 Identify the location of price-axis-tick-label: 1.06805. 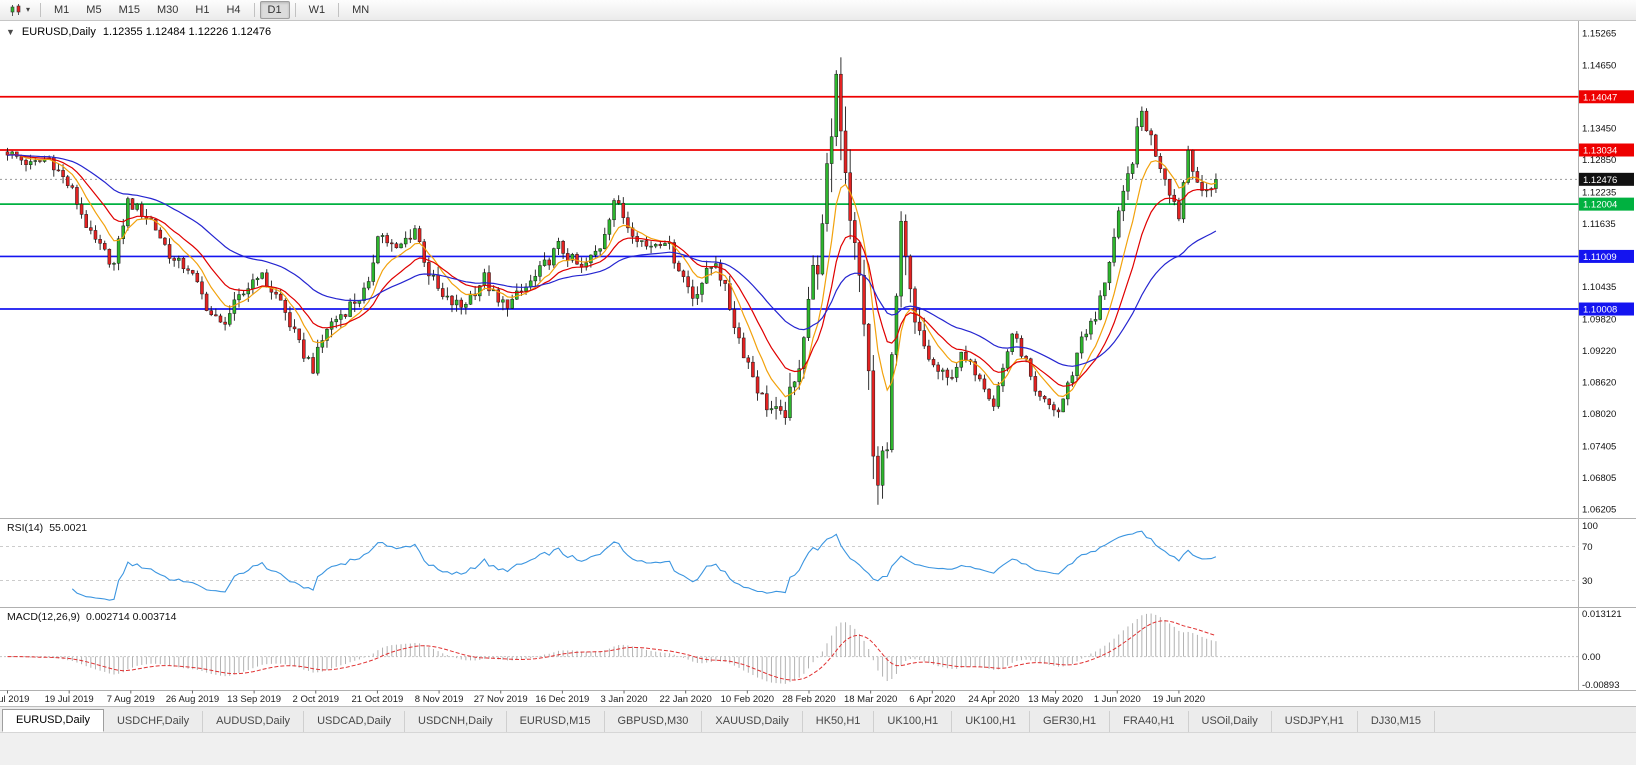
(1599, 478).